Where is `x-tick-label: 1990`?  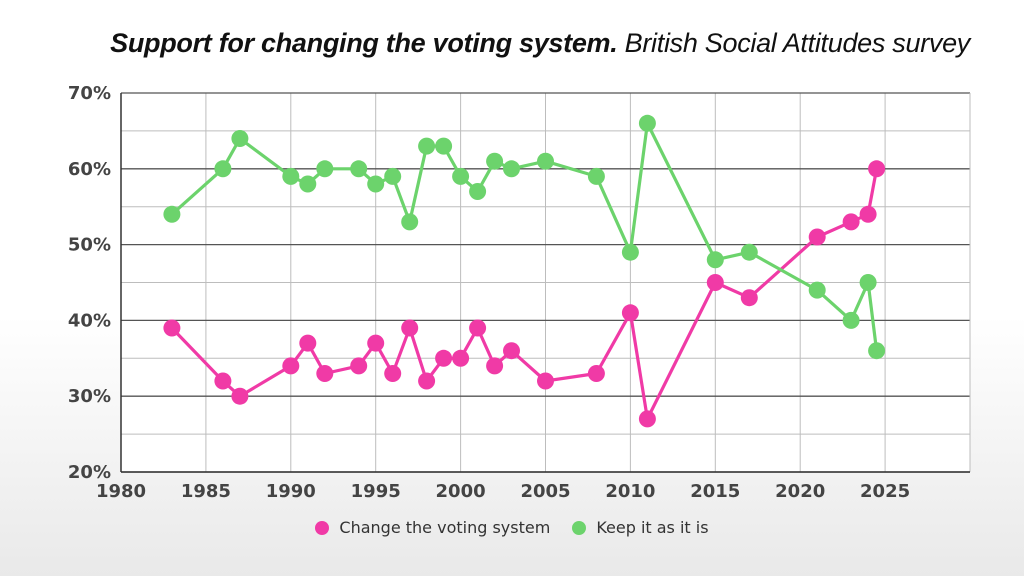
x-tick-label: 1990 is located at coordinates (291, 491).